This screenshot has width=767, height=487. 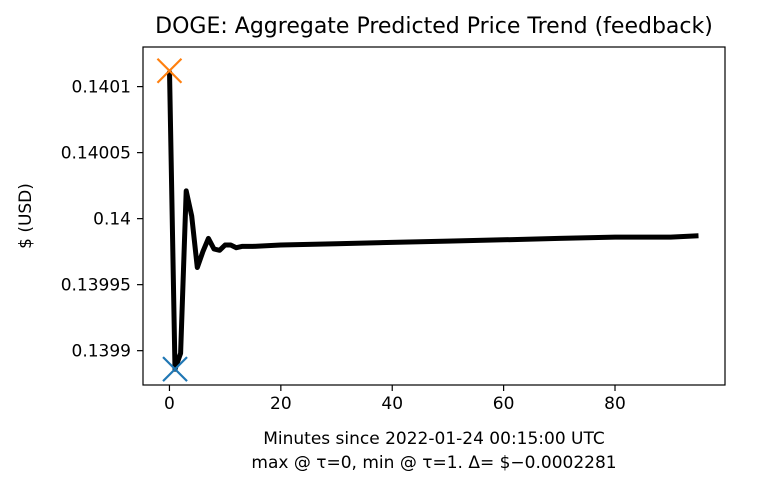 What do you see at coordinates (101, 88) in the screenshot?
I see `y-tick-label: 0.1401` at bounding box center [101, 88].